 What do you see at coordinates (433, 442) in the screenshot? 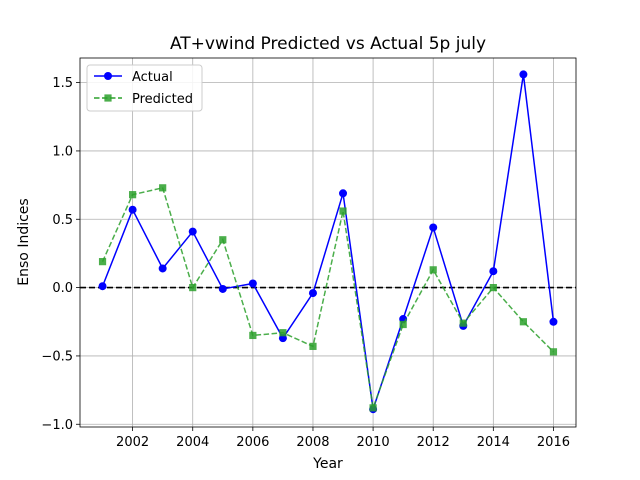
I see `x-tick-label: 2012` at bounding box center [433, 442].